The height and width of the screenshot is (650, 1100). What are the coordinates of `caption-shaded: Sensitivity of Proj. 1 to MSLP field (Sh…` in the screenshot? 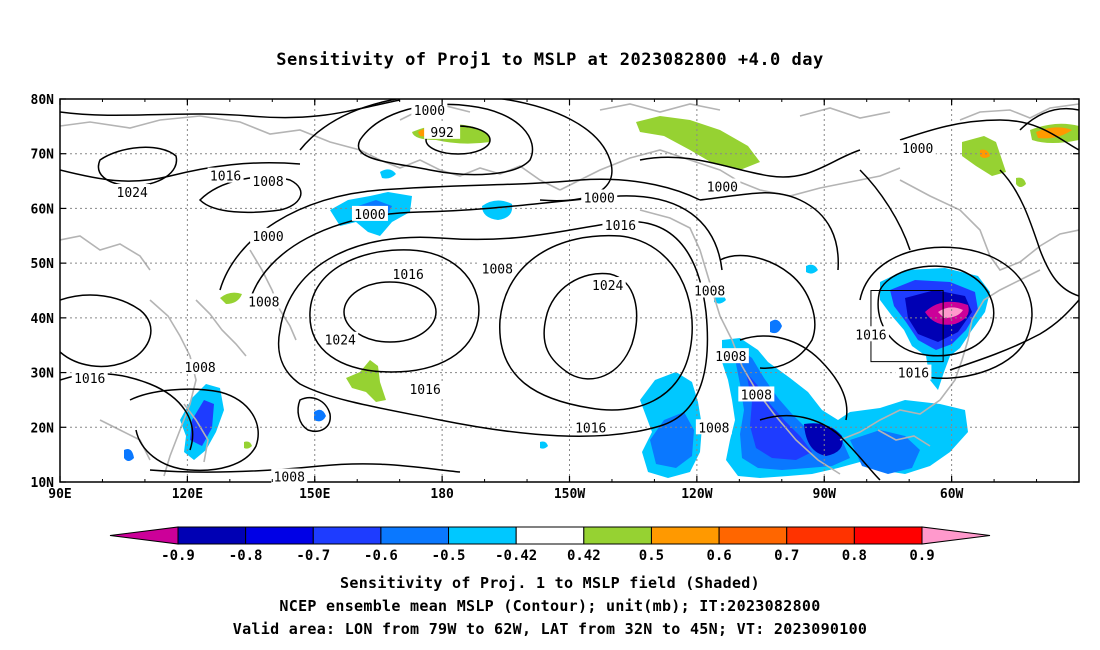 It's located at (550, 583).